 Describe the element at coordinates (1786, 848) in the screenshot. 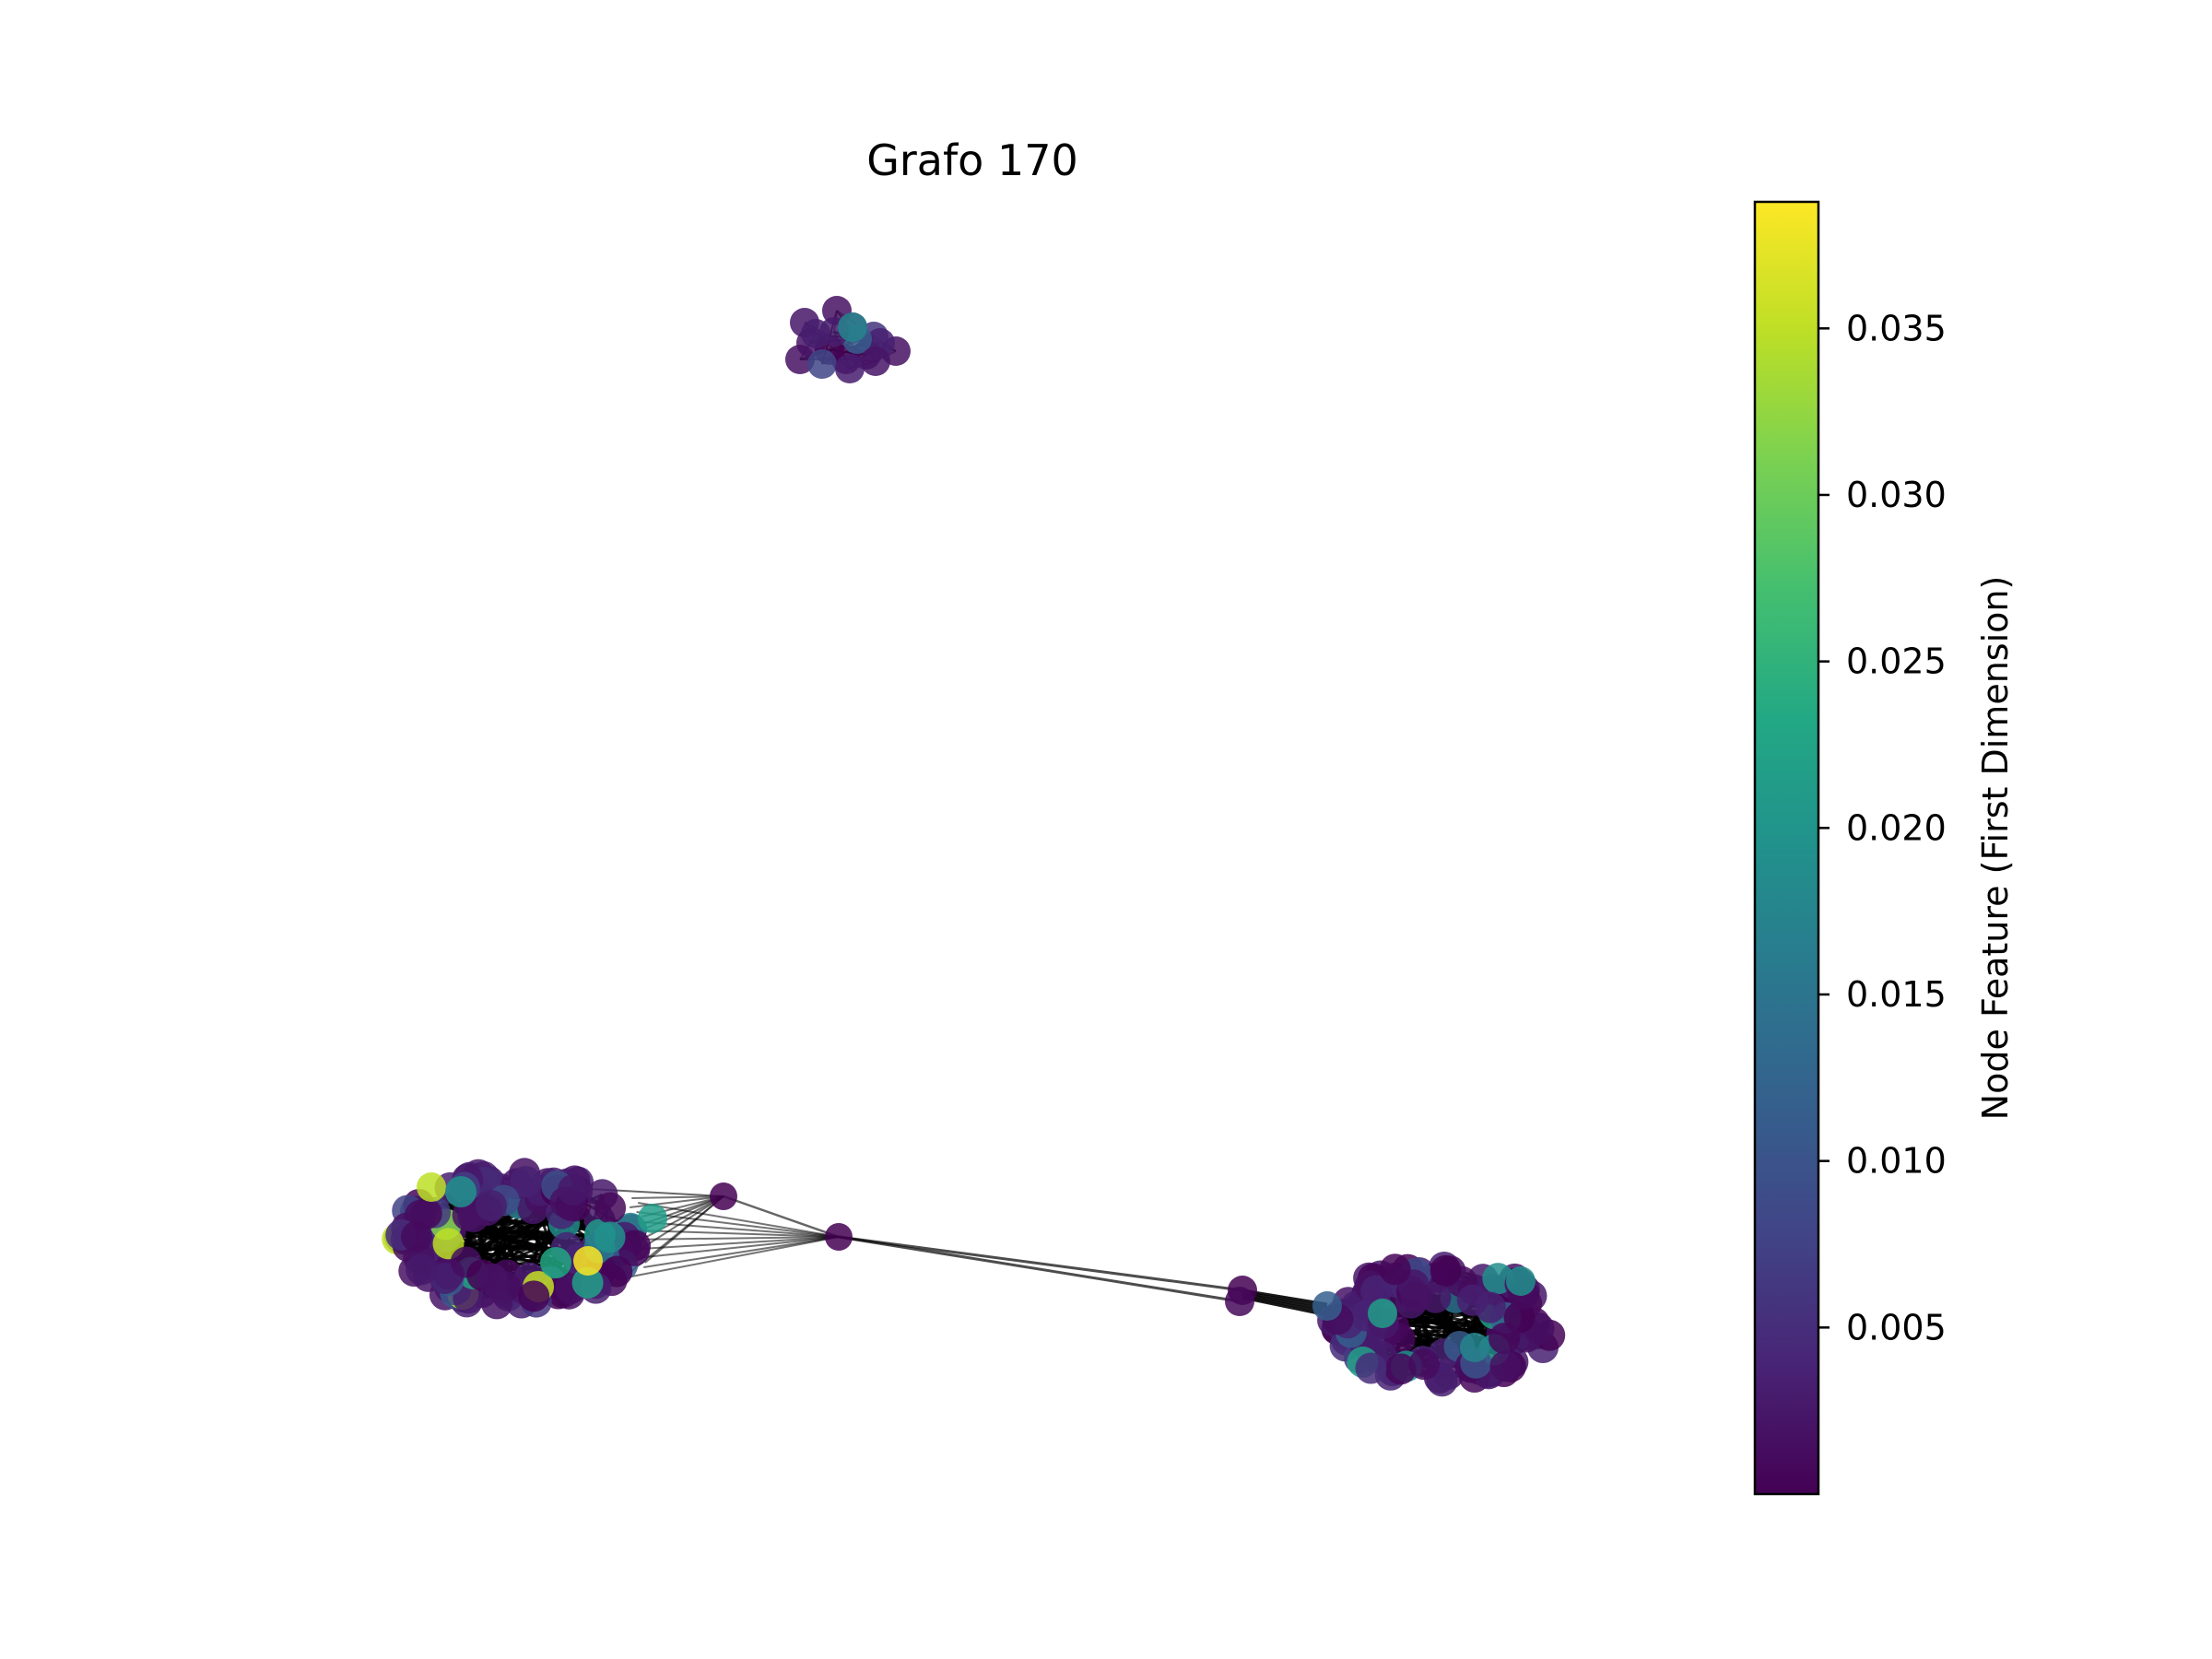

I see `colorbar-gradient` at that location.